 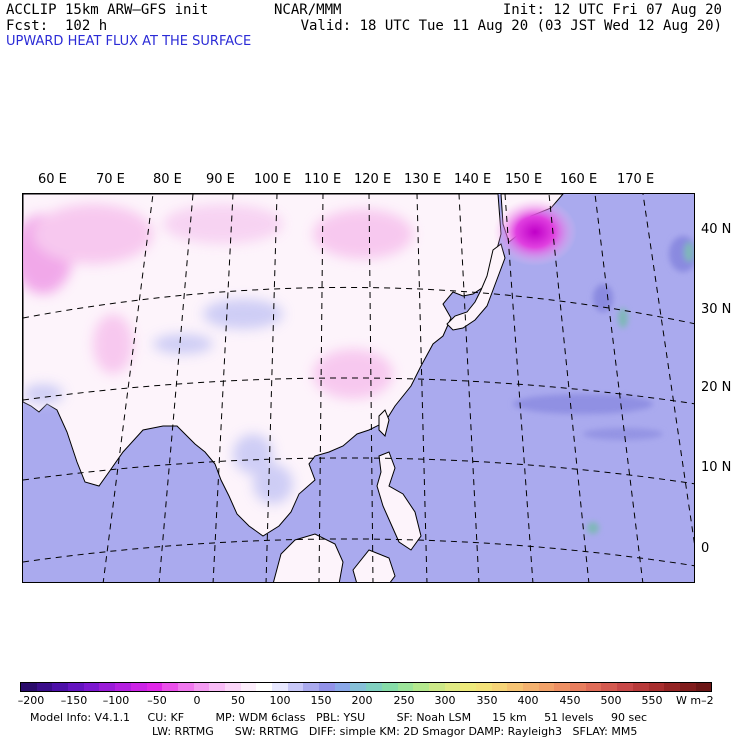 I want to click on lat-label: 30 N, so click(x=716, y=309).